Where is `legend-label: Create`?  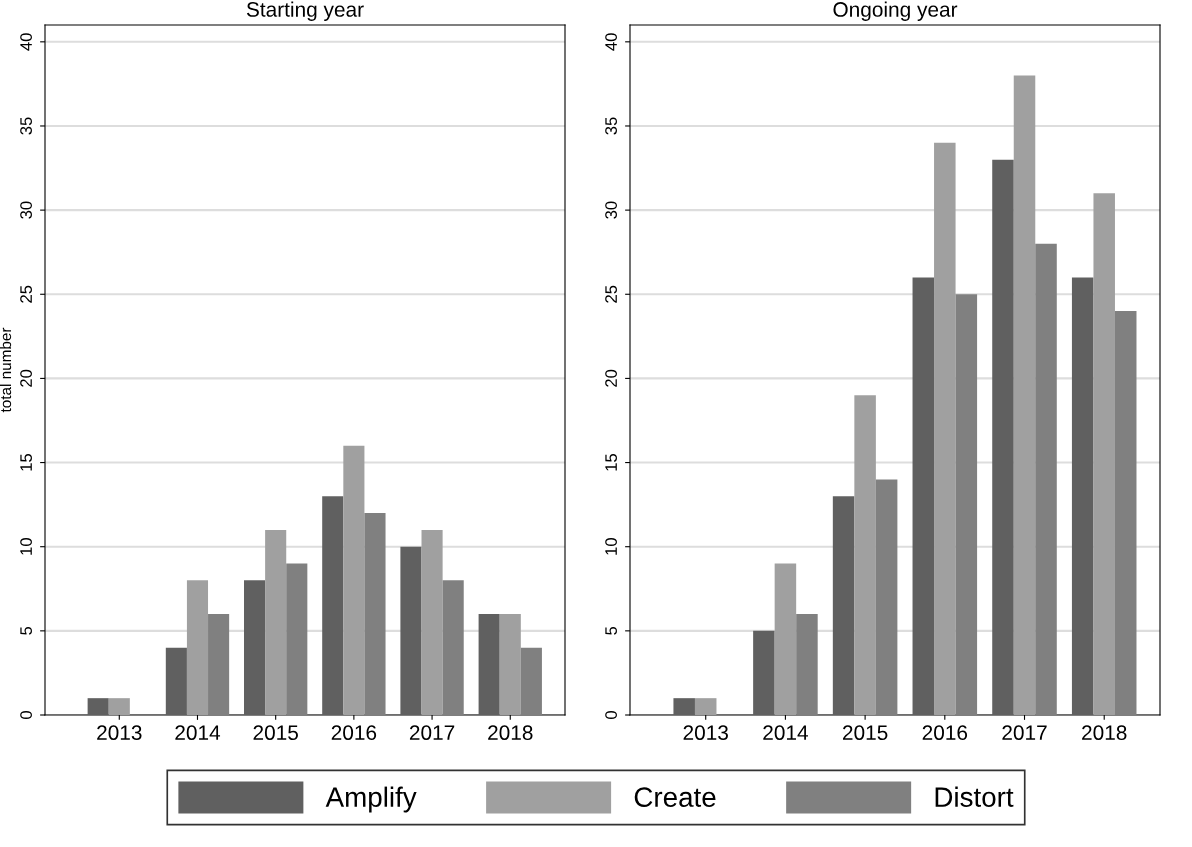
legend-label: Create is located at coordinates (675, 797).